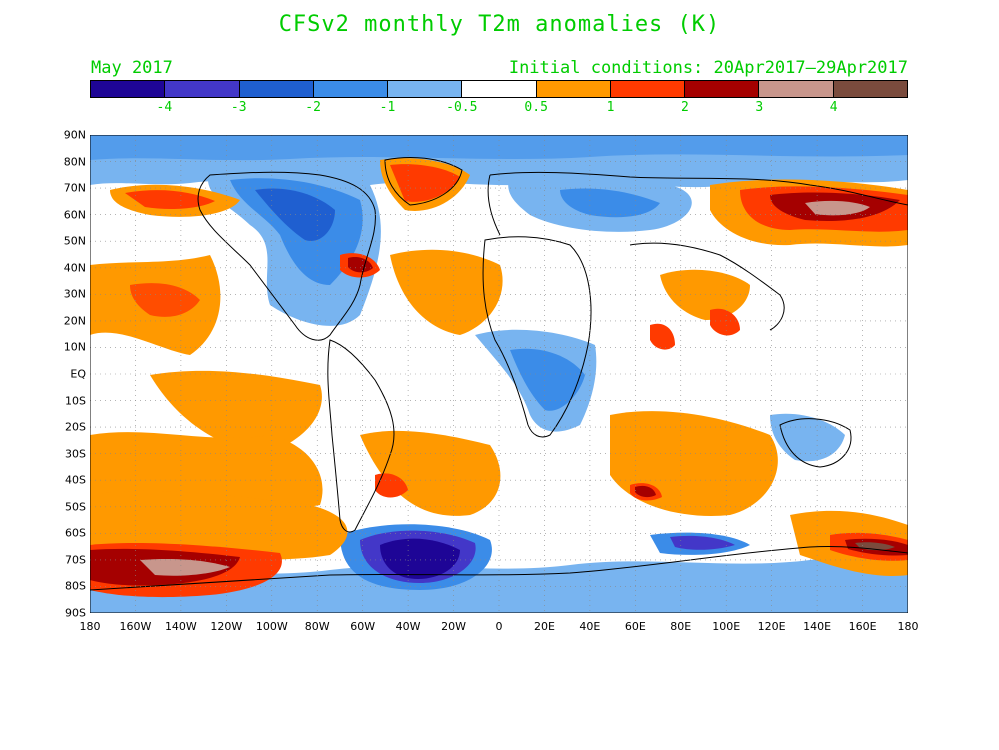 This screenshot has height=750, width=999. Describe the element at coordinates (75, 454) in the screenshot. I see `lat-label: 30S` at that location.